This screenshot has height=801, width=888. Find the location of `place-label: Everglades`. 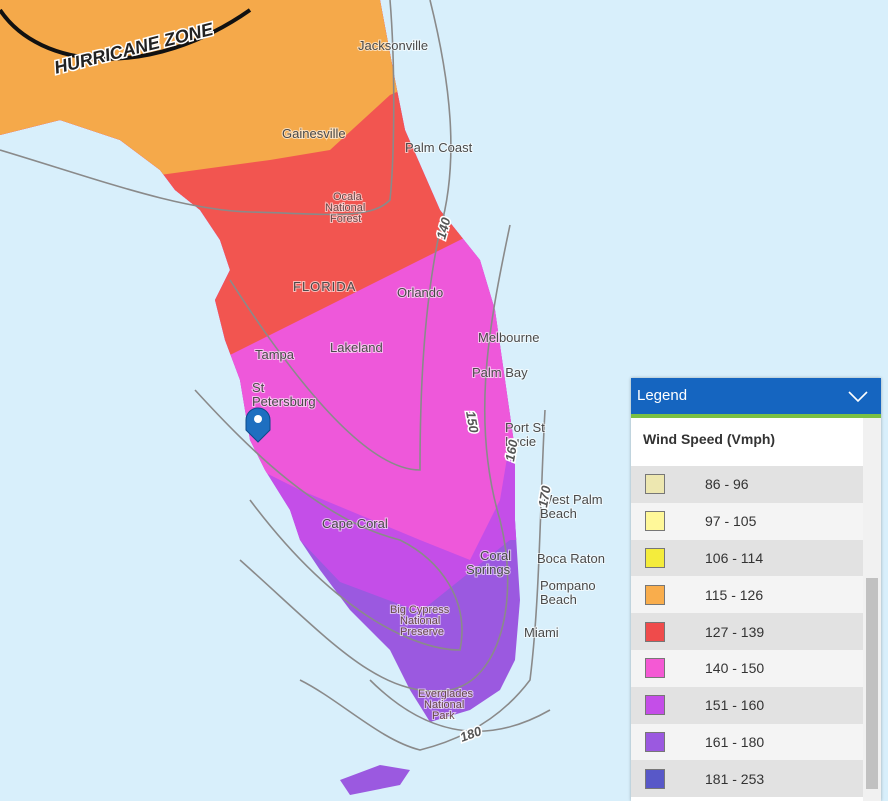

place-label: Everglades is located at coordinates (446, 694).